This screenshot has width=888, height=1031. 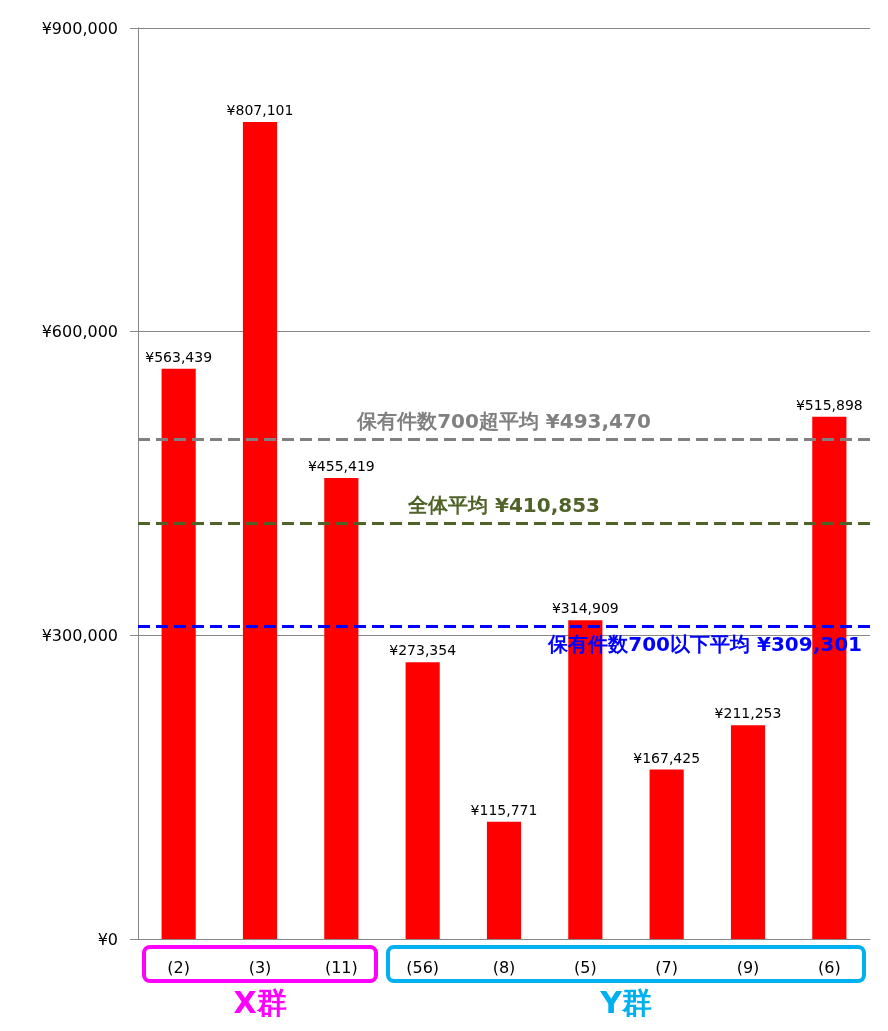 What do you see at coordinates (179, 356) in the screenshot?
I see `data-label: ¥563,439` at bounding box center [179, 356].